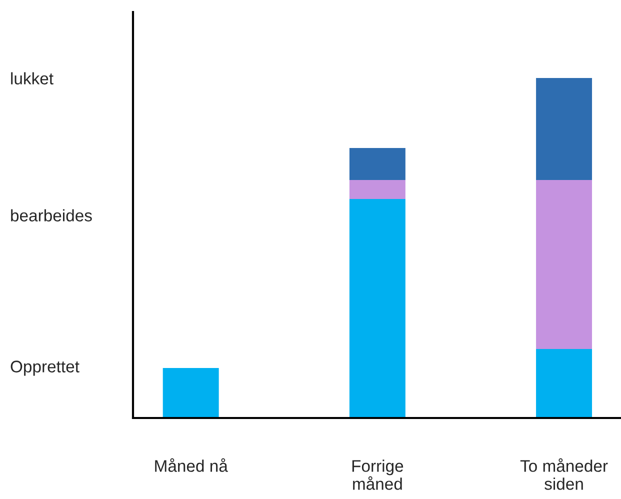 Image resolution: width=621 pixels, height=499 pixels. What do you see at coordinates (45, 368) in the screenshot?
I see `text: Opprettet` at bounding box center [45, 368].